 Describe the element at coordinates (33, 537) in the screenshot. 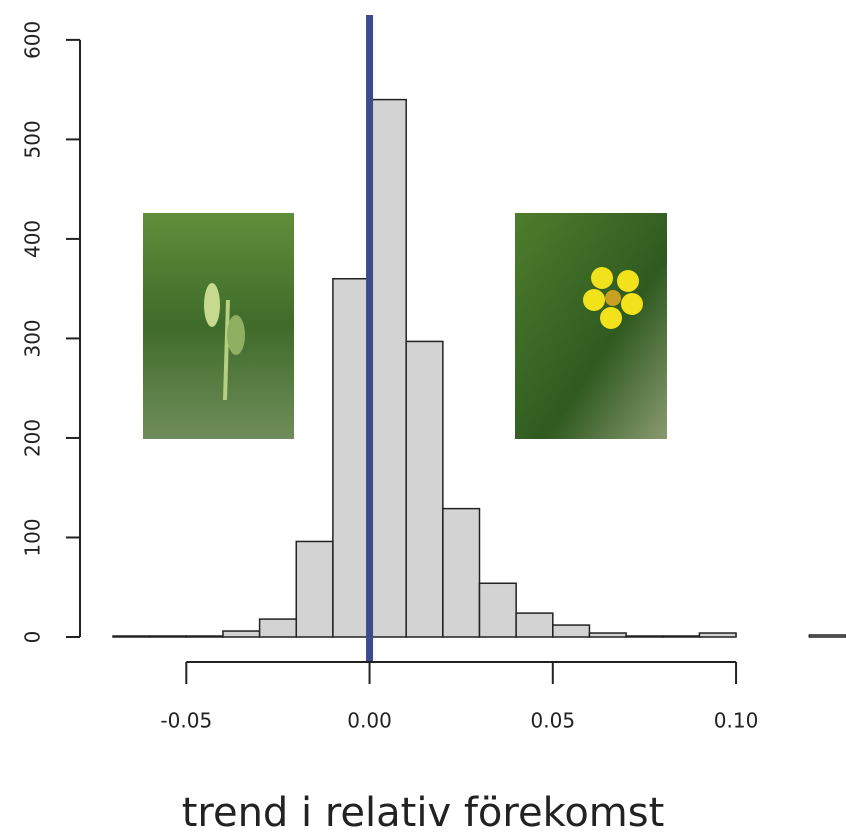

I see `y-tick-label: 100` at that location.